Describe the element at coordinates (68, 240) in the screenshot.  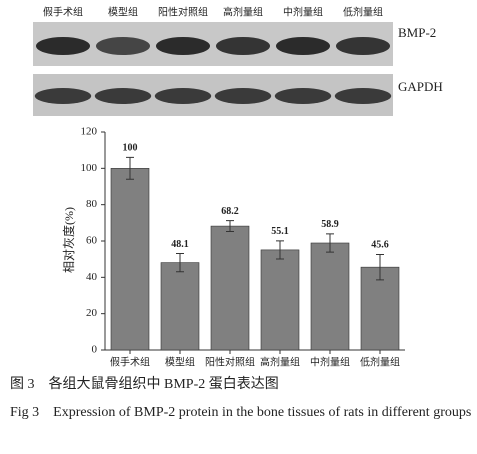
I see `y-axis-label: 相对灰度(%)` at that location.